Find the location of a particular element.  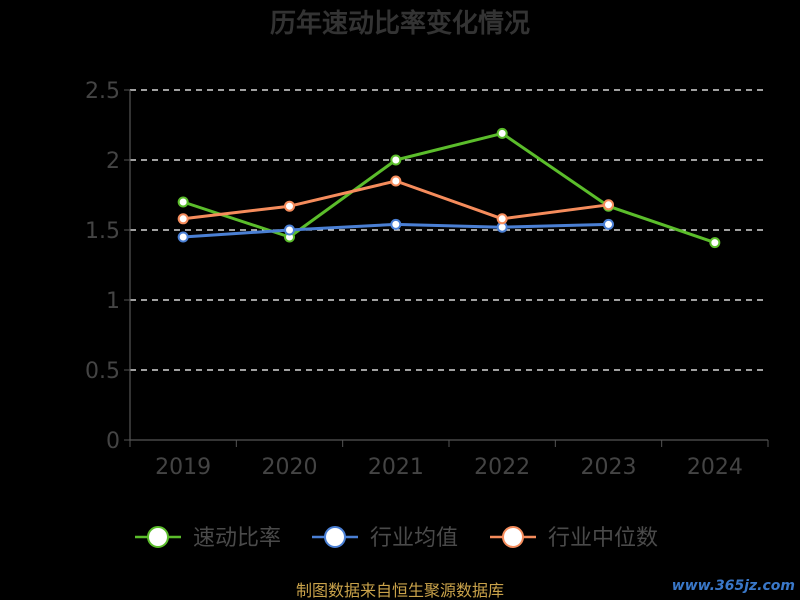

legend-label-1: 行业均值 is located at coordinates (414, 538).